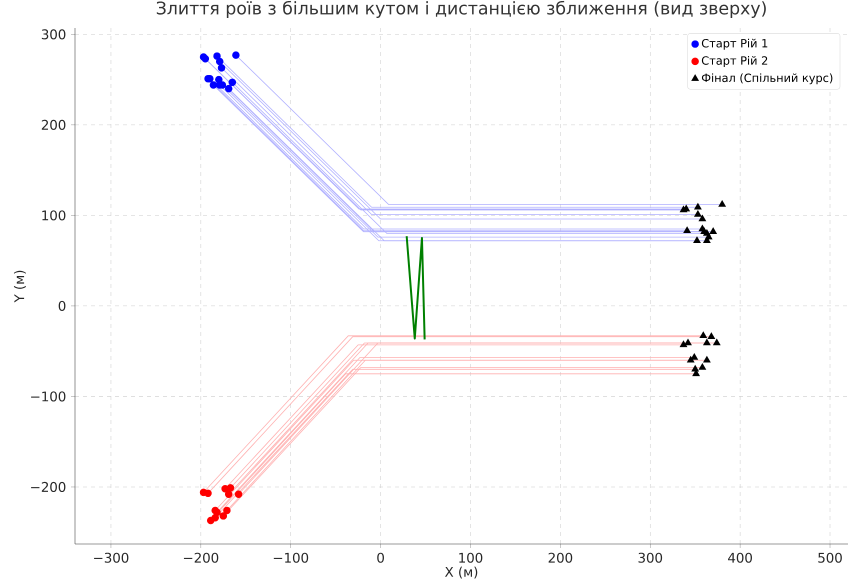 The height and width of the screenshot is (583, 850). I want to click on x-tick-label: −300, so click(111, 557).